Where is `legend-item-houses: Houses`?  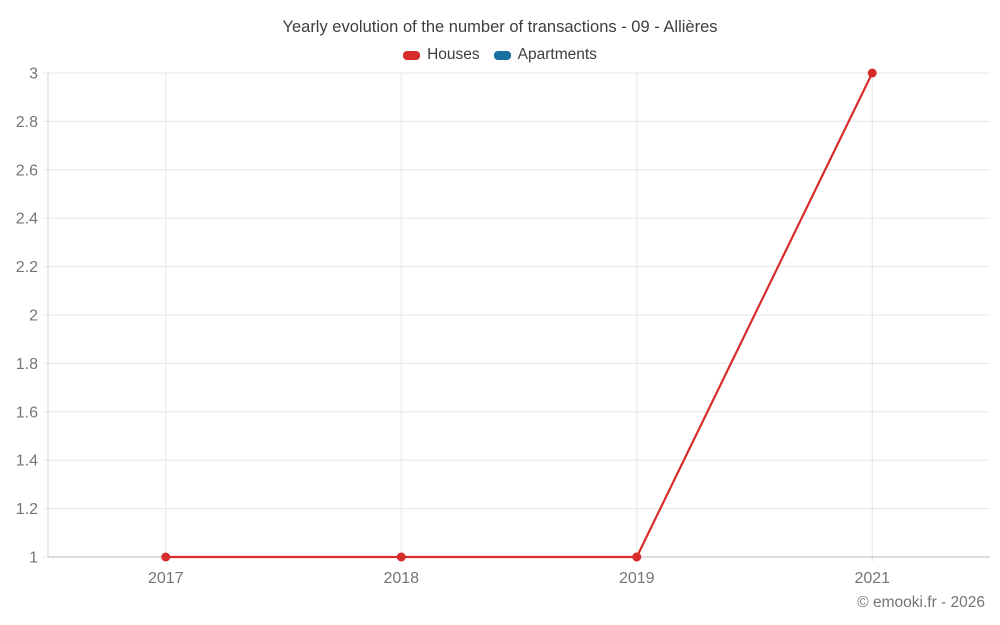 legend-item-houses: Houses is located at coordinates (441, 55).